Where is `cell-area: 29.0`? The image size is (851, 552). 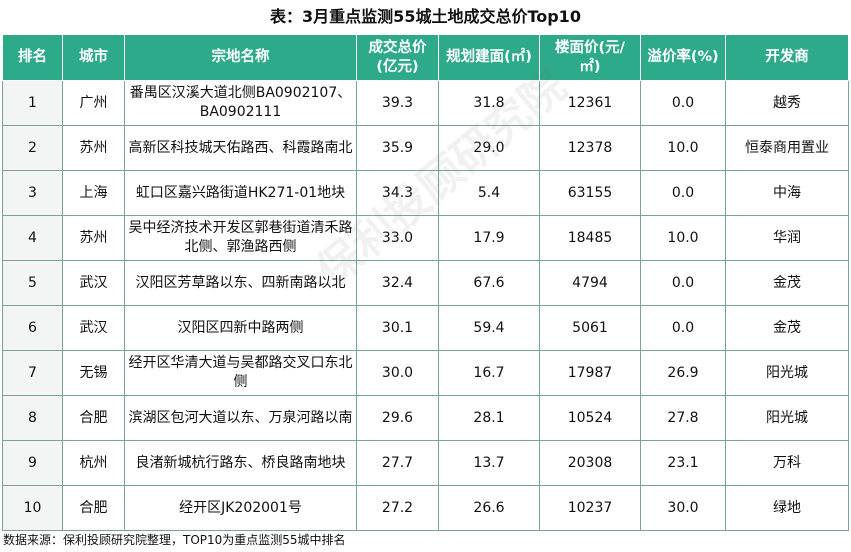 cell-area: 29.0 is located at coordinates (489, 148).